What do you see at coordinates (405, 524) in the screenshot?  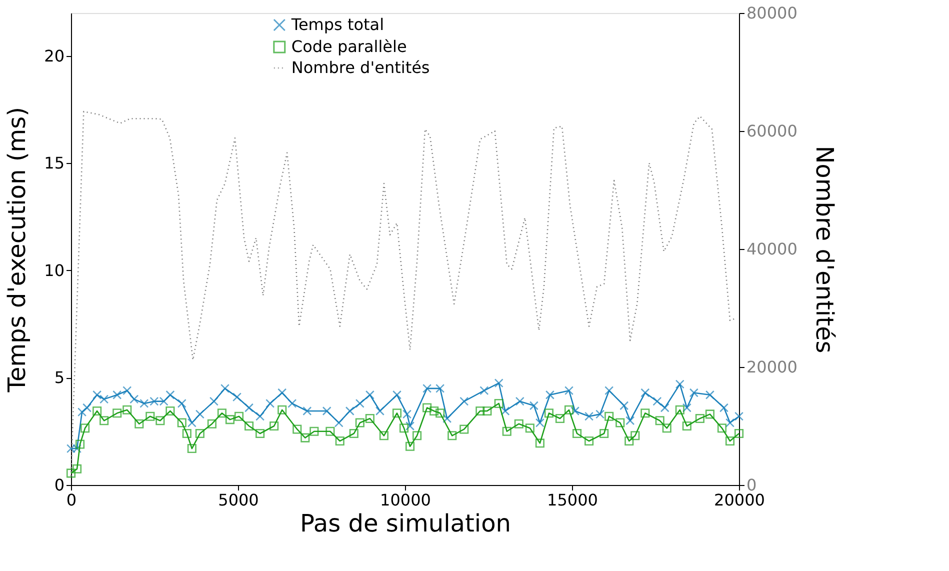 I see `x-axis-title: Pas de simulation` at bounding box center [405, 524].